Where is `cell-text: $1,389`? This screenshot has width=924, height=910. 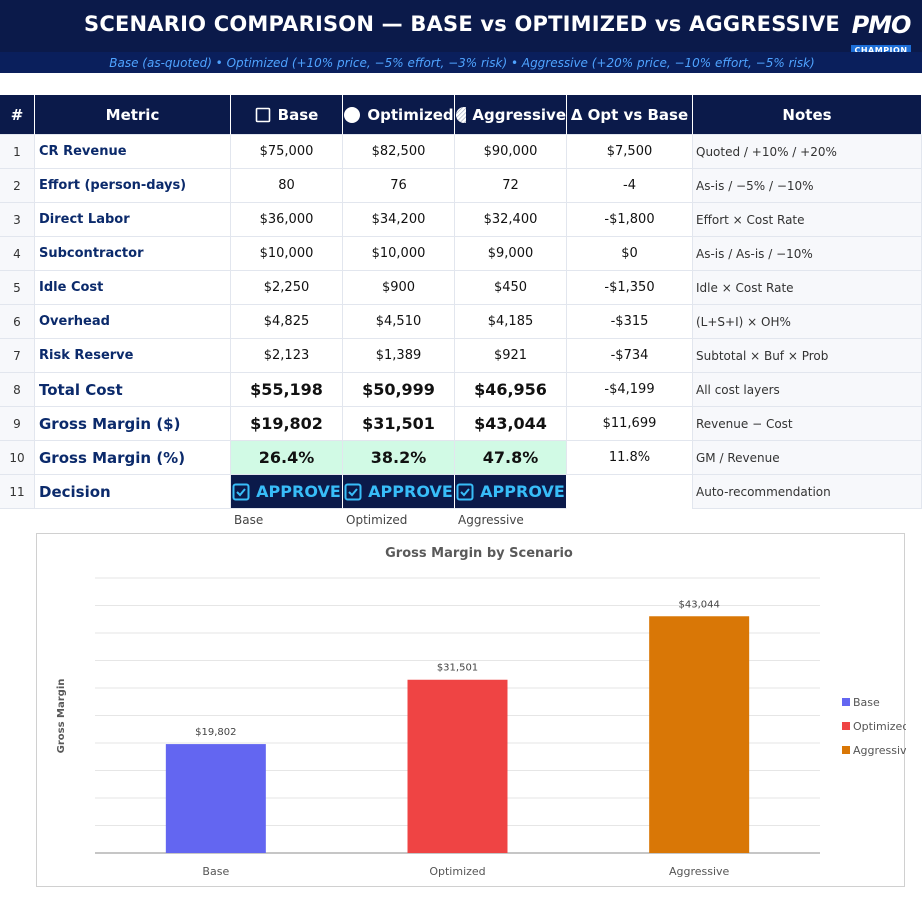 cell-text: $1,389 is located at coordinates (398, 355).